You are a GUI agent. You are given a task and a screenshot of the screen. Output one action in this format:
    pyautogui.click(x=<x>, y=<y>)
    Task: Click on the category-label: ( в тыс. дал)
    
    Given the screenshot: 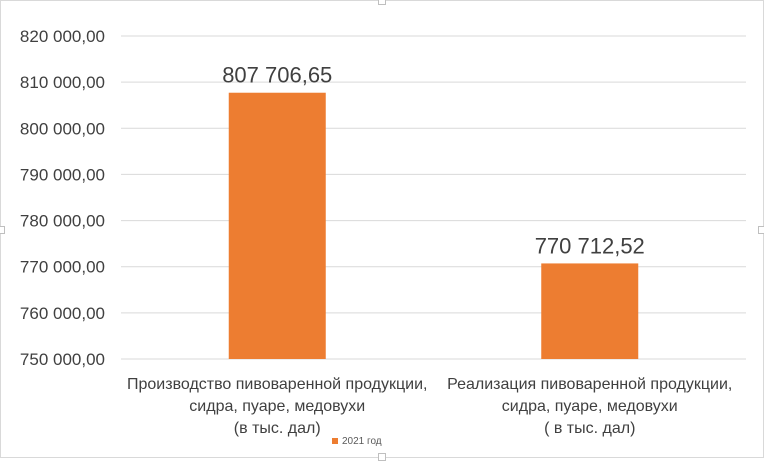 What is the action you would take?
    pyautogui.click(x=589, y=428)
    